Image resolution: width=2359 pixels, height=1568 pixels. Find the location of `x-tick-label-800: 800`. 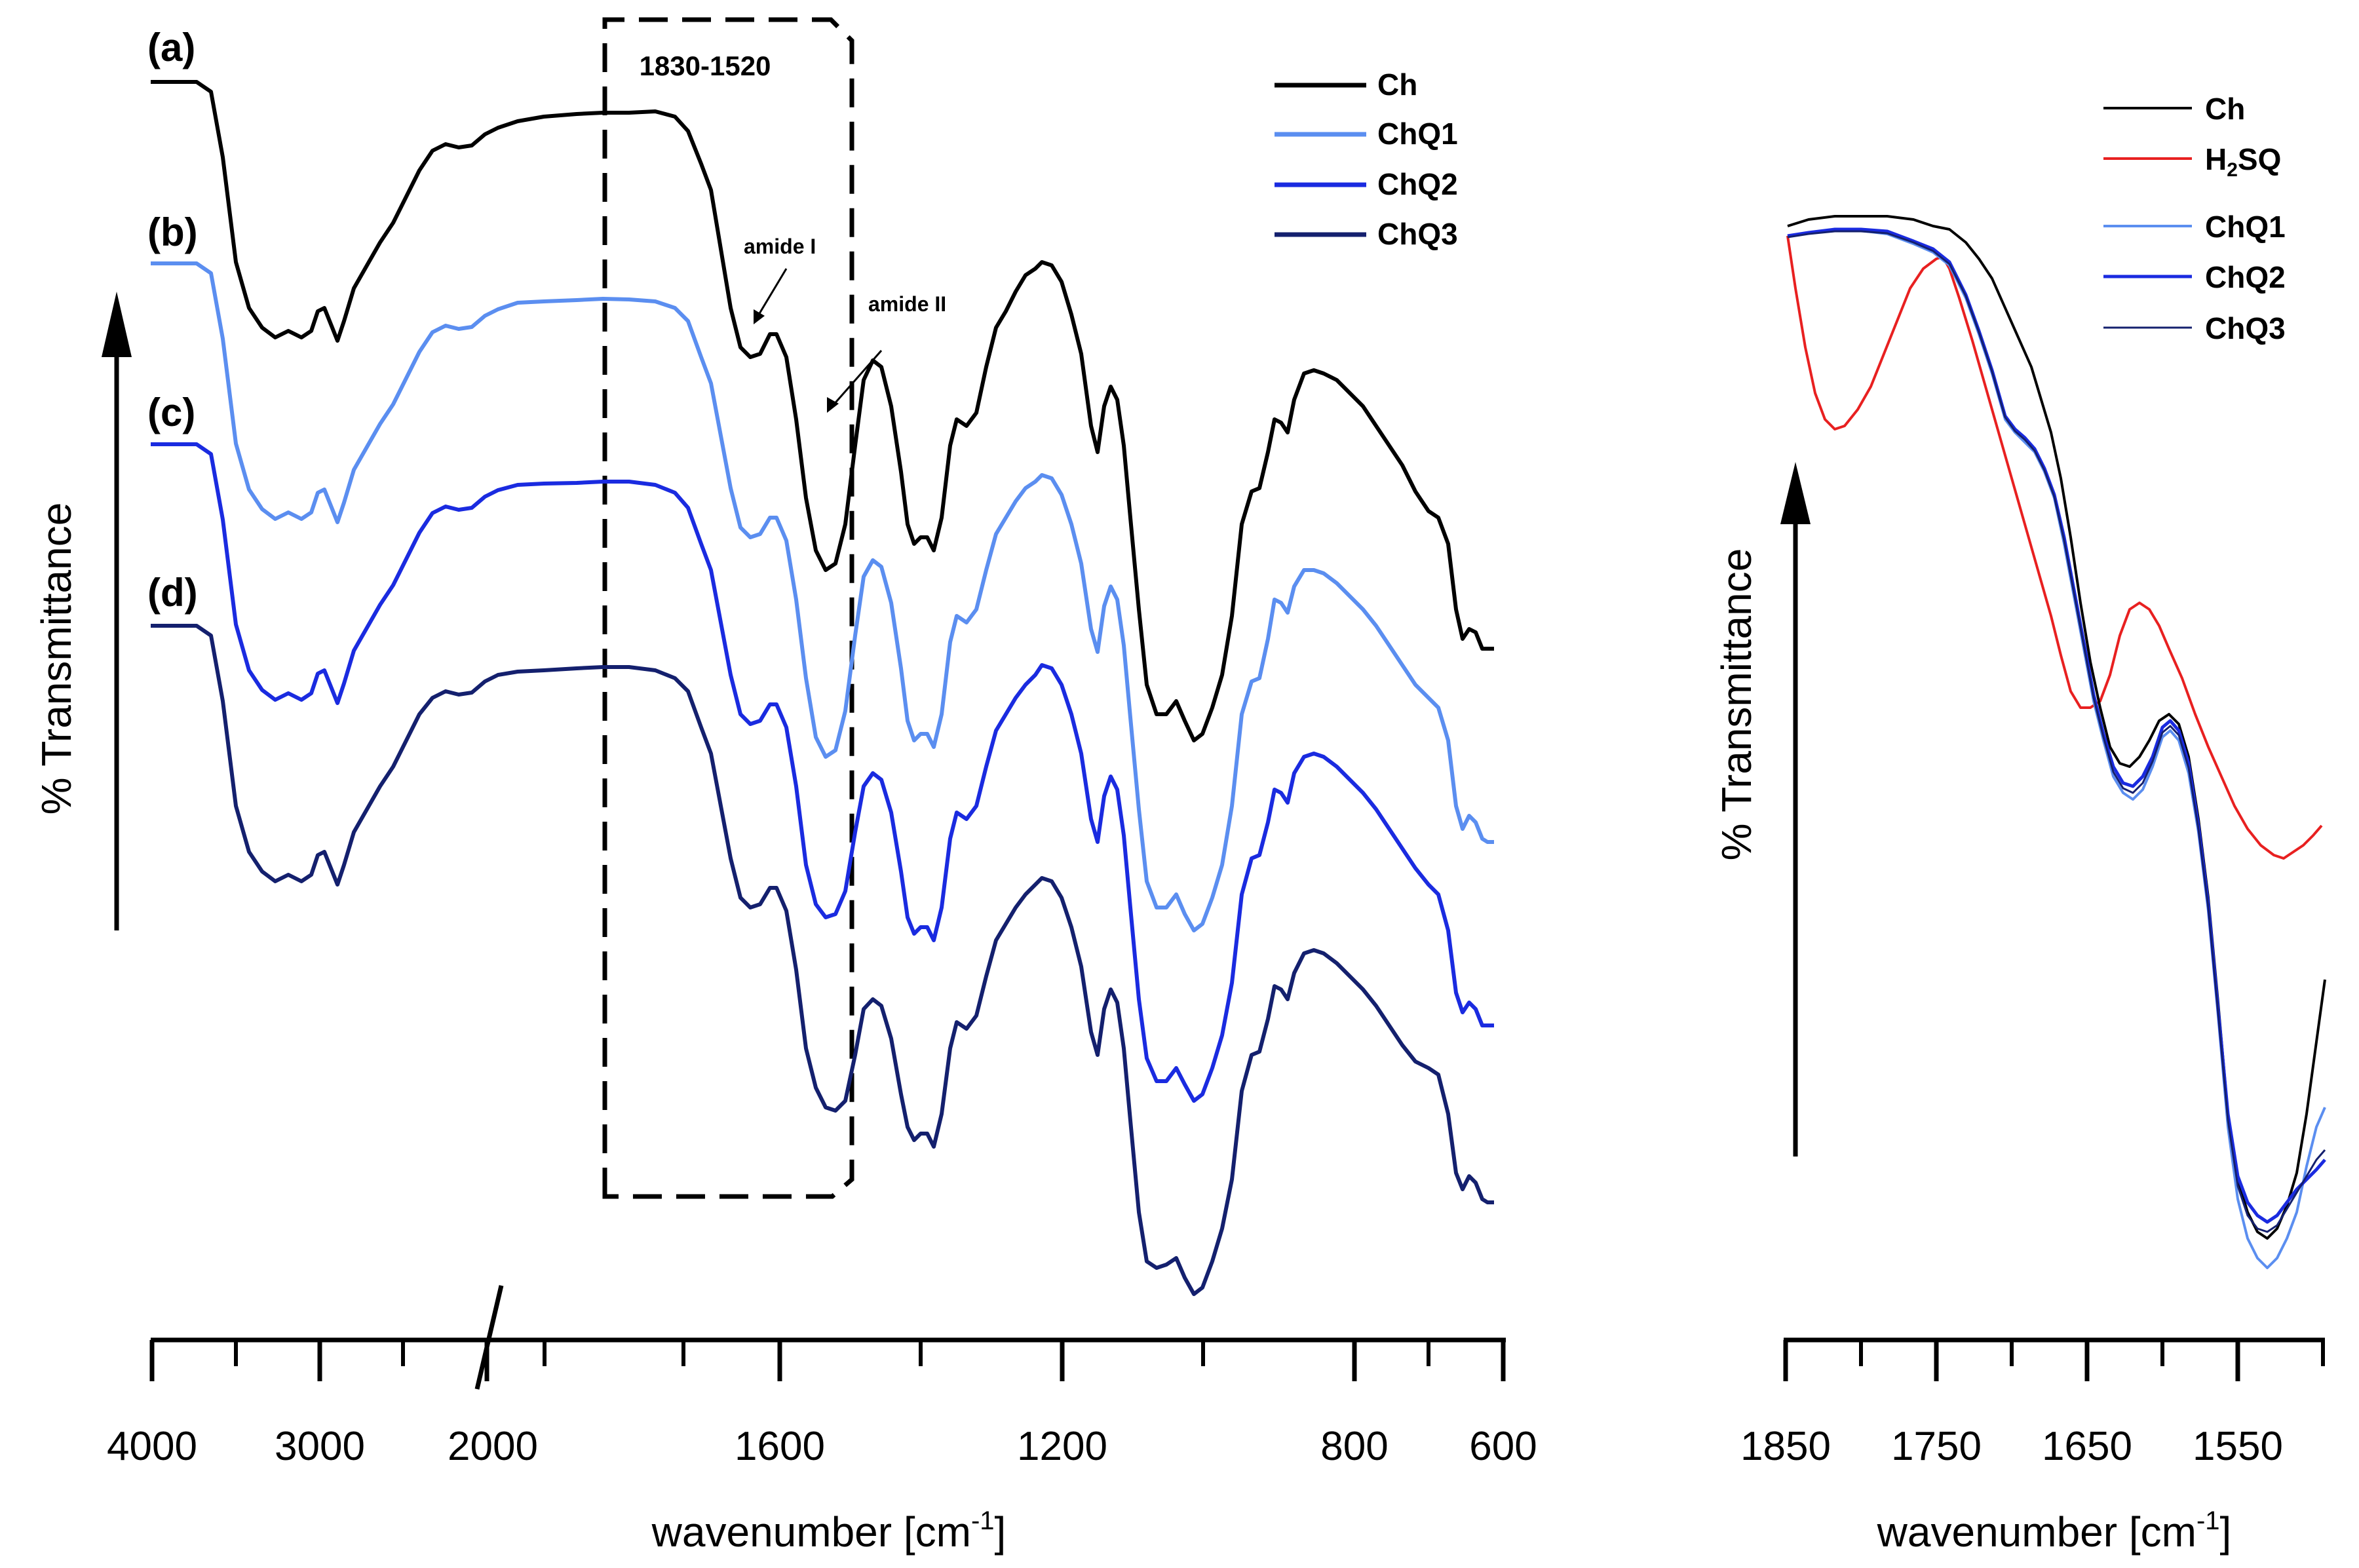

x-tick-label-800: 800 is located at coordinates (1354, 1446).